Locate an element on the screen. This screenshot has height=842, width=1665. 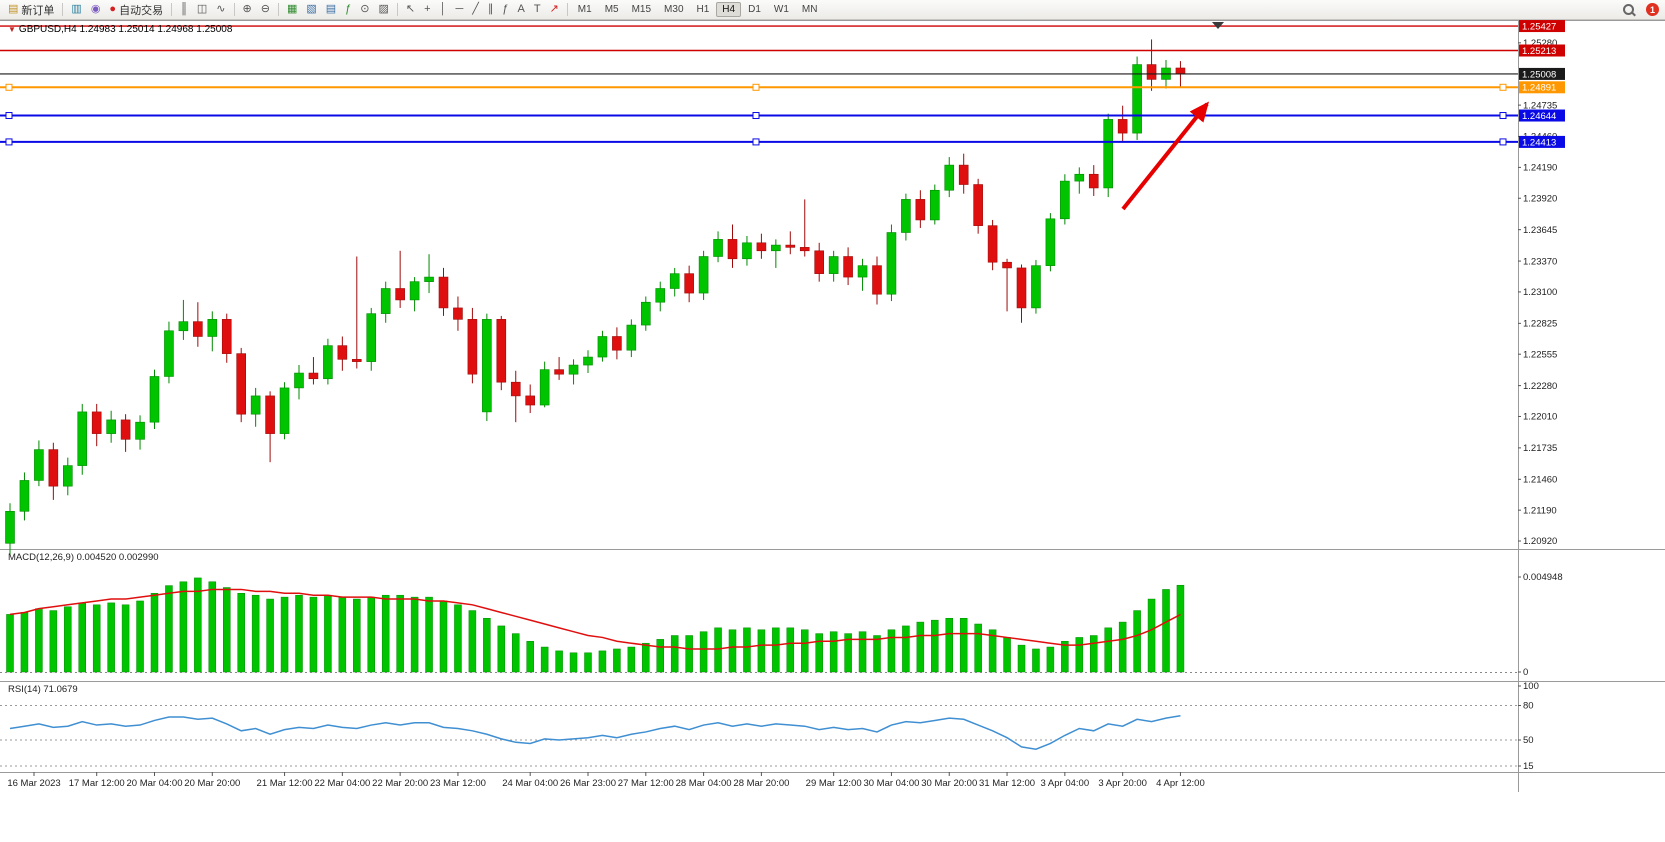
zoom-out-button: ⊖ is located at coordinates (265, 10).